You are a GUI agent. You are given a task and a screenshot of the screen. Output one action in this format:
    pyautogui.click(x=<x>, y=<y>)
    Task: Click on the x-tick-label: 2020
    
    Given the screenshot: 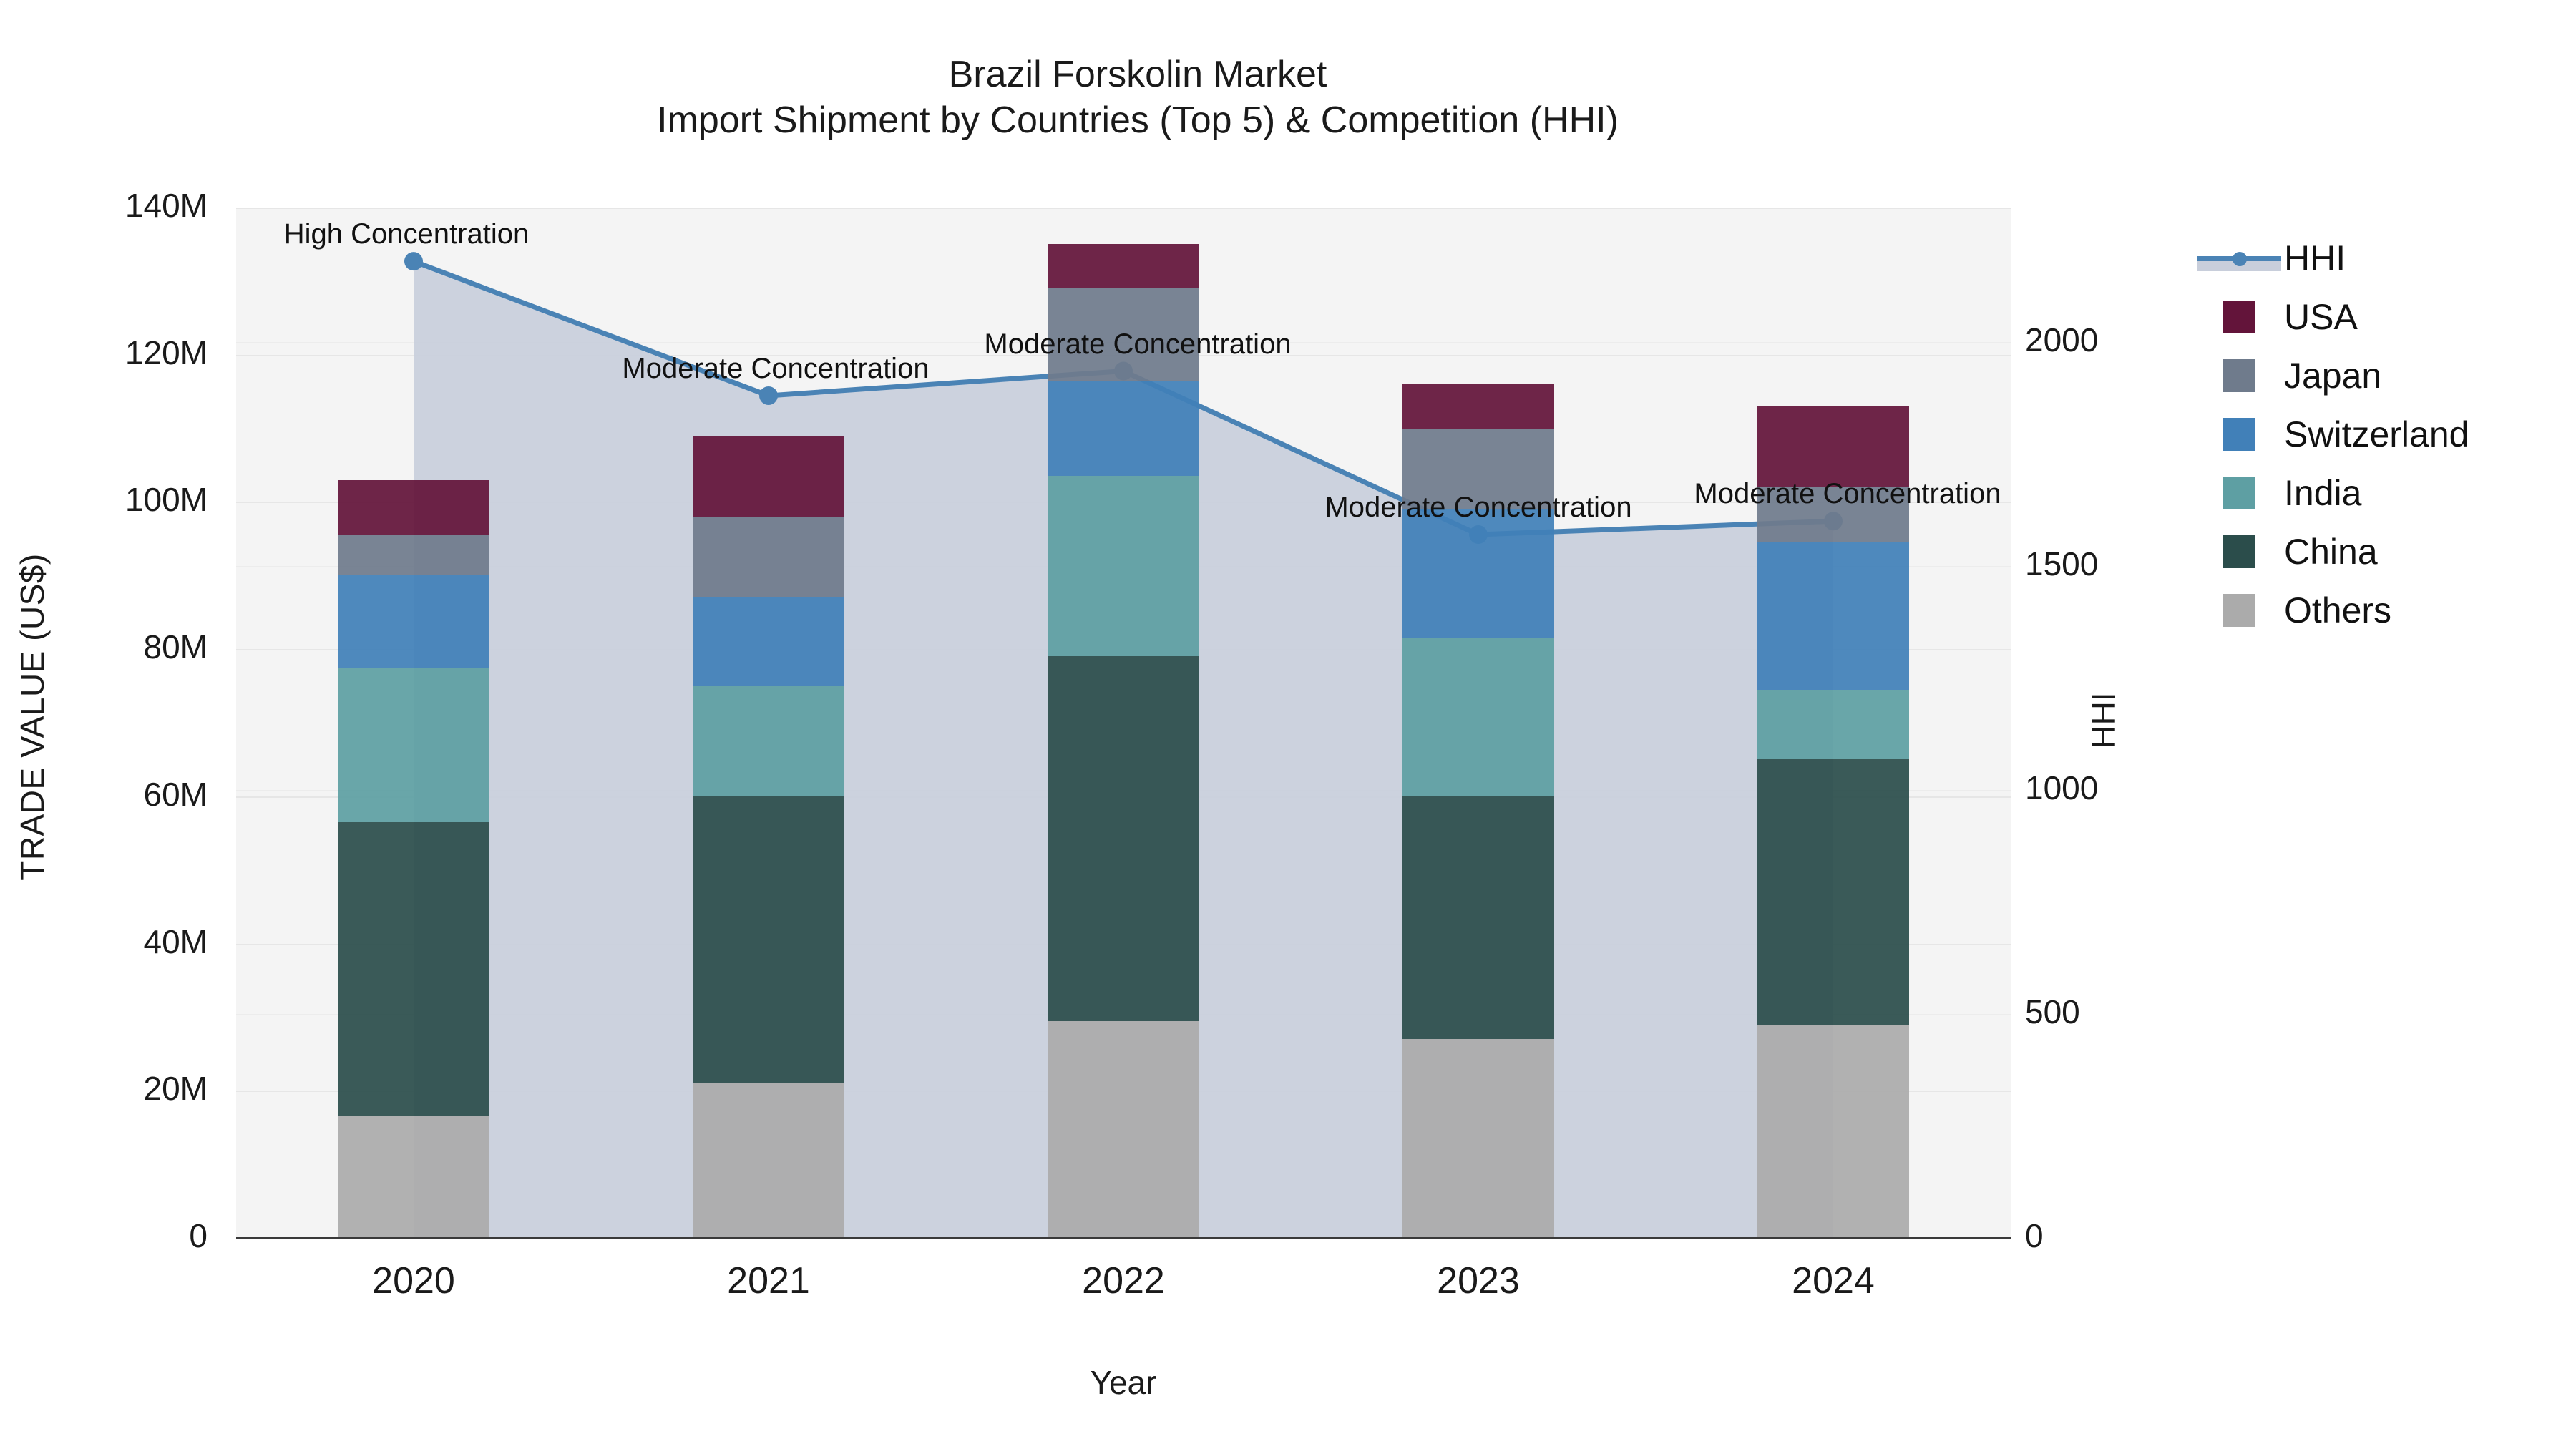 What is the action you would take?
    pyautogui.click(x=413, y=1281)
    